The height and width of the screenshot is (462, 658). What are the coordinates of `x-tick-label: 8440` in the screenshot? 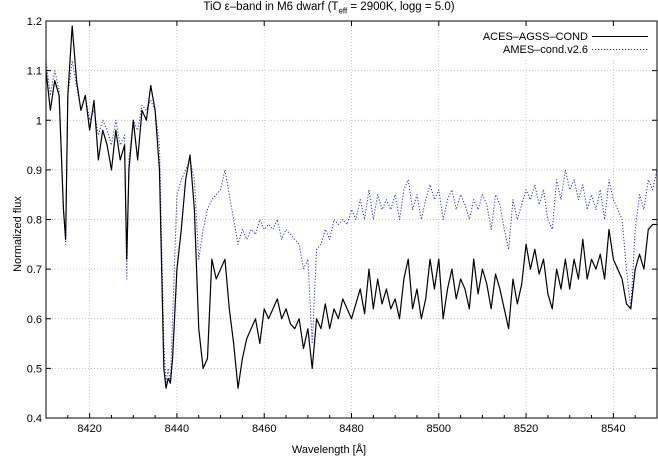 It's located at (177, 429).